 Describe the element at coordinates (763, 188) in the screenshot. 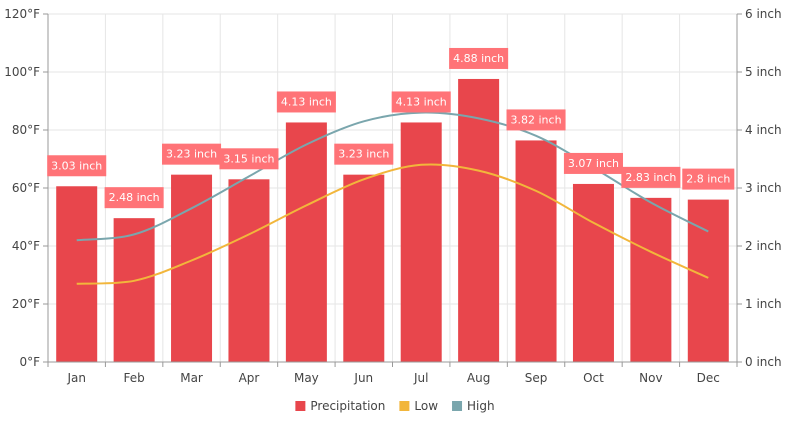

I see `right-tick-label: 3 inch` at that location.